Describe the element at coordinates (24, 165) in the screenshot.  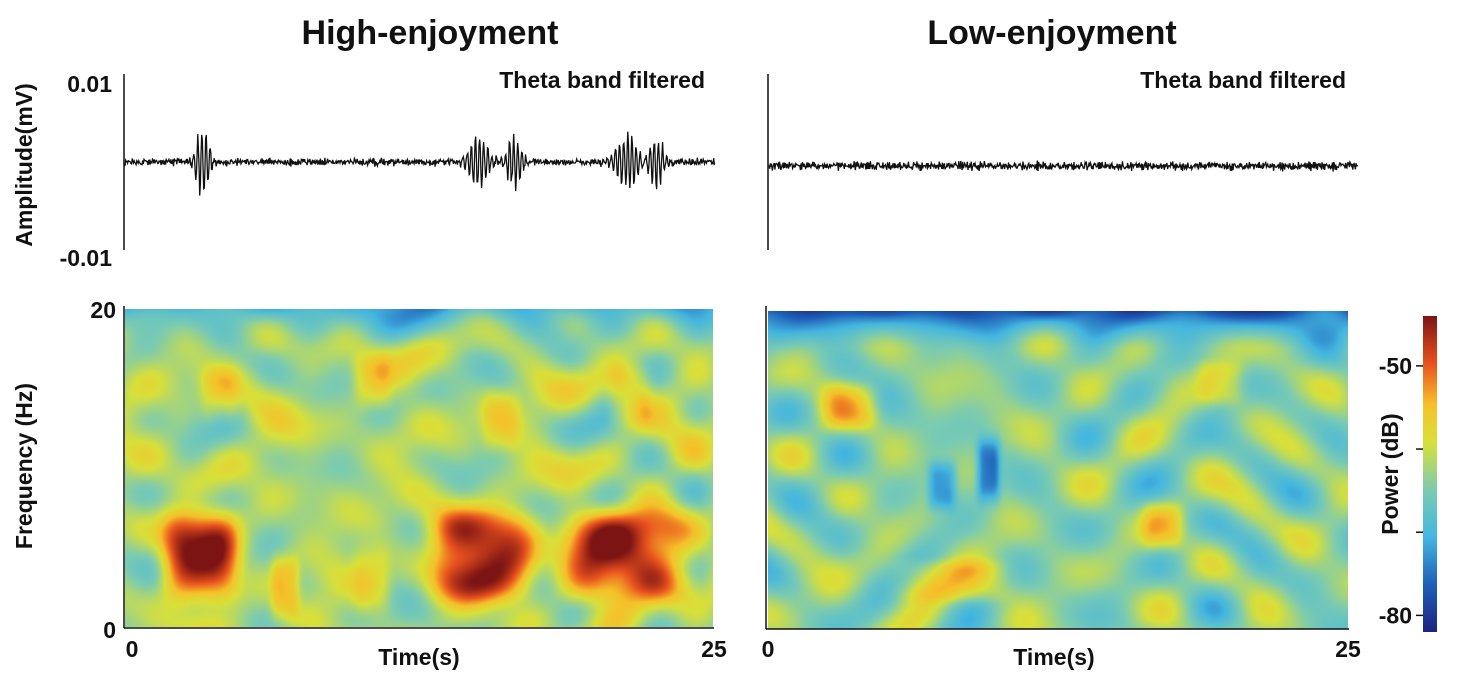
I see `trace-high-ylabel: Amplitude(mV)` at that location.